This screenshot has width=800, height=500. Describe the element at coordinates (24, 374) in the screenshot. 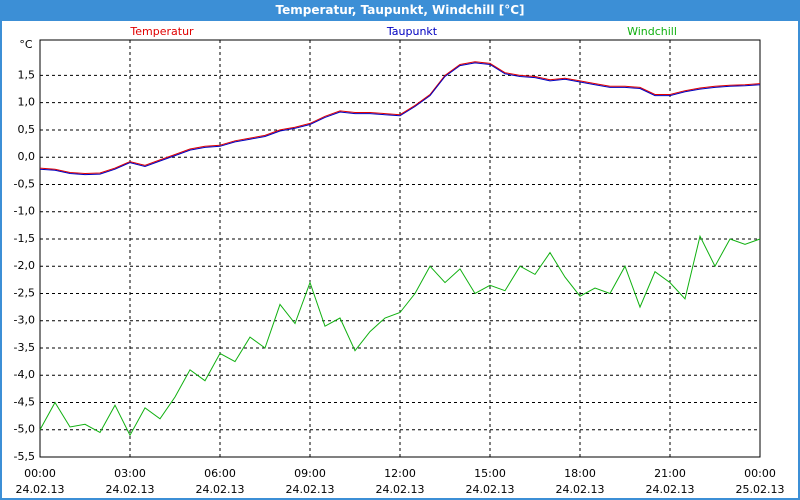

I see `y-tick-label: -4,0` at that location.